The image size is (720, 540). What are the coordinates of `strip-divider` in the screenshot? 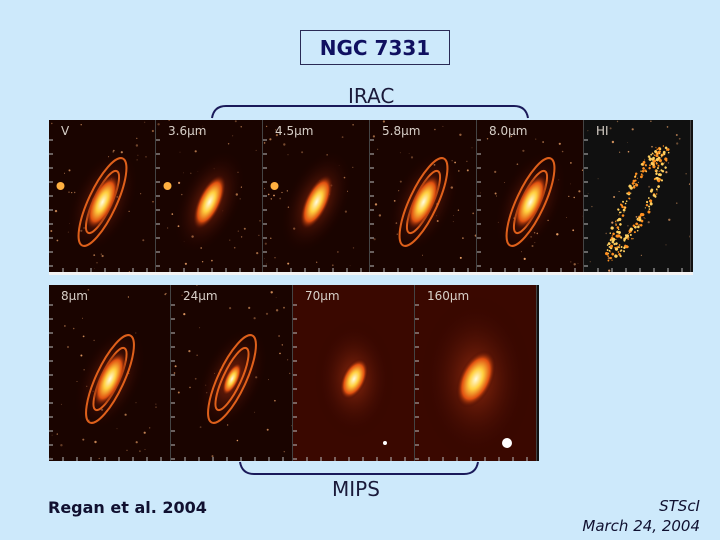 It's located at (371, 273).